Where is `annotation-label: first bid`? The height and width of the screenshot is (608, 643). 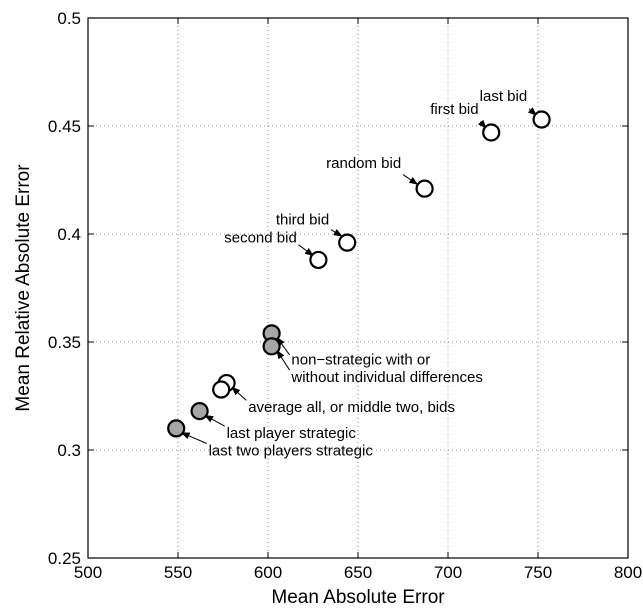
annotation-label: first bid is located at coordinates (454, 109).